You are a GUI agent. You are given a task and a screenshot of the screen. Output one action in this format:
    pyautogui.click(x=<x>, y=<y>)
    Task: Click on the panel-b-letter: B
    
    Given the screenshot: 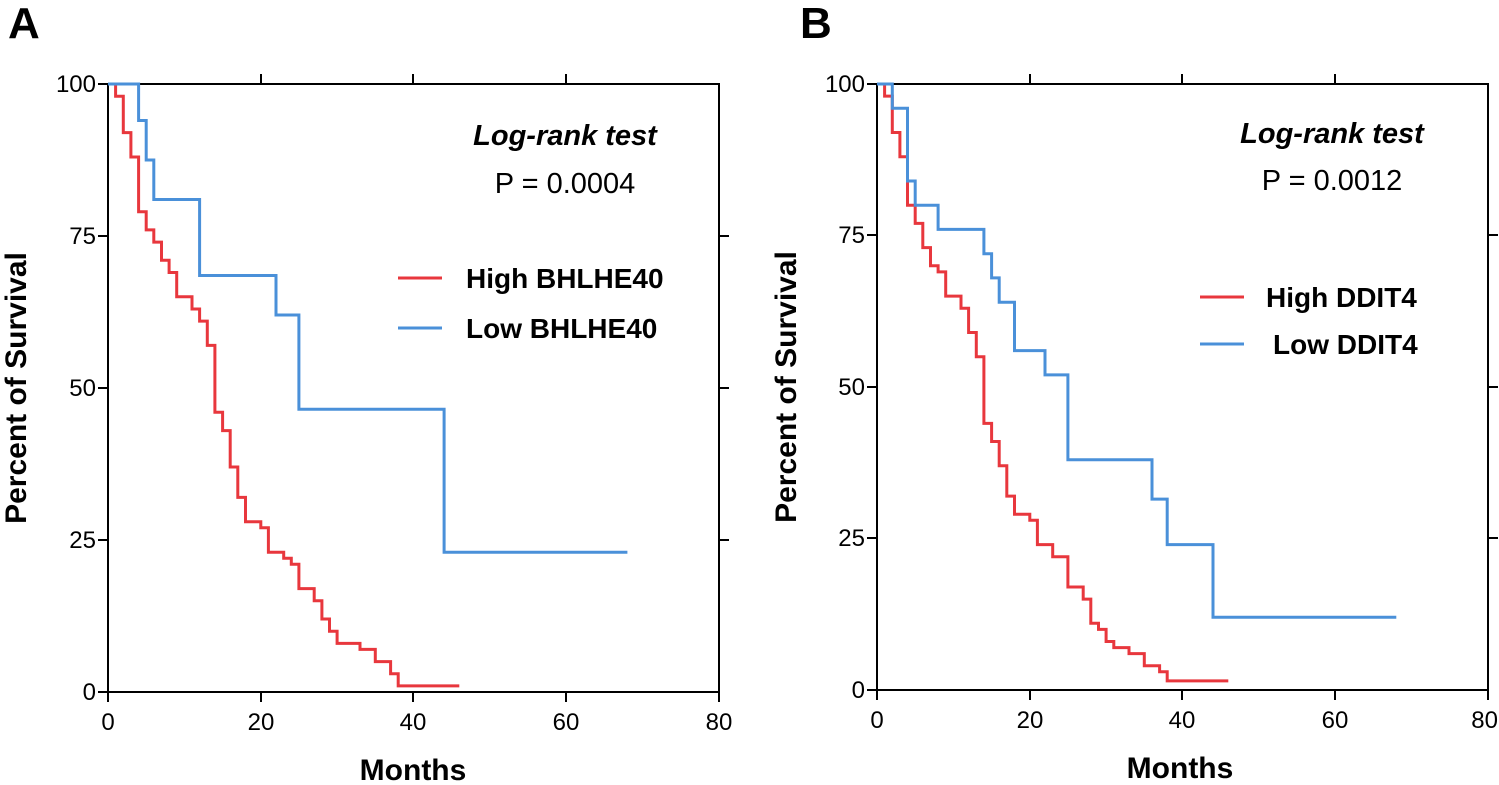 What is the action you would take?
    pyautogui.click(x=816, y=24)
    